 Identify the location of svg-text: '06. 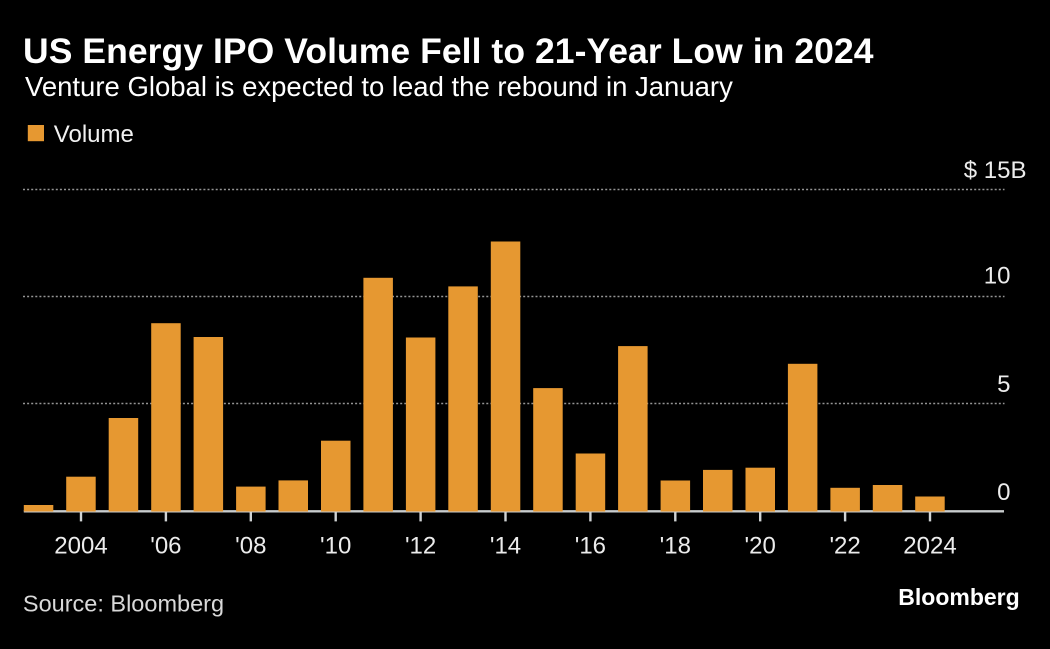
(165, 546).